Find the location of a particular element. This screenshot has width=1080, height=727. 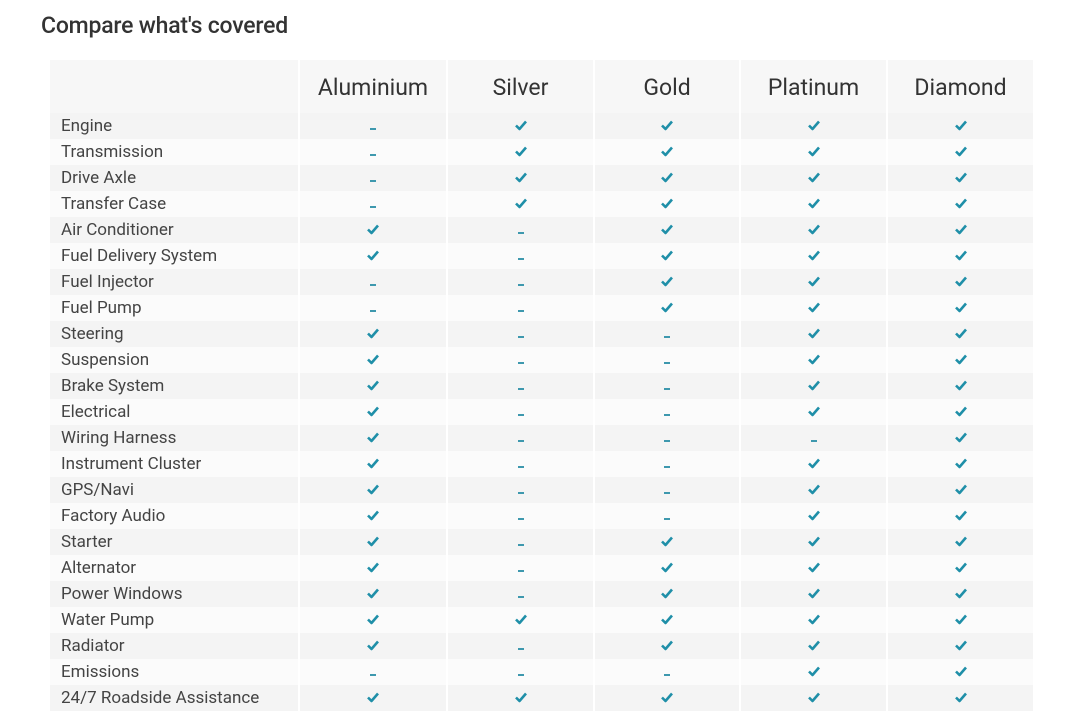

row-label: Emissions is located at coordinates (174, 672).